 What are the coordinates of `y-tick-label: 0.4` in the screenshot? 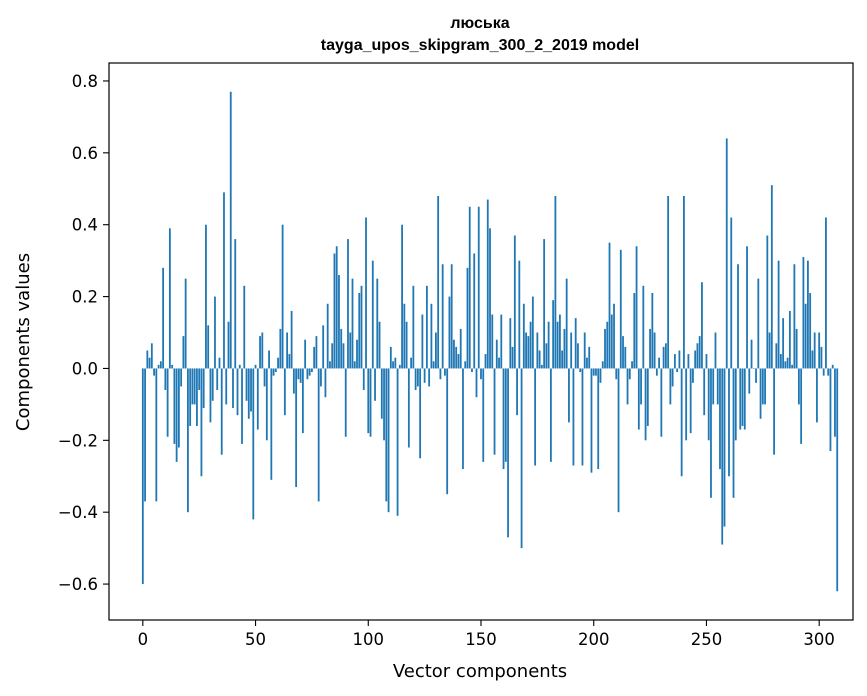 It's located at (85, 225).